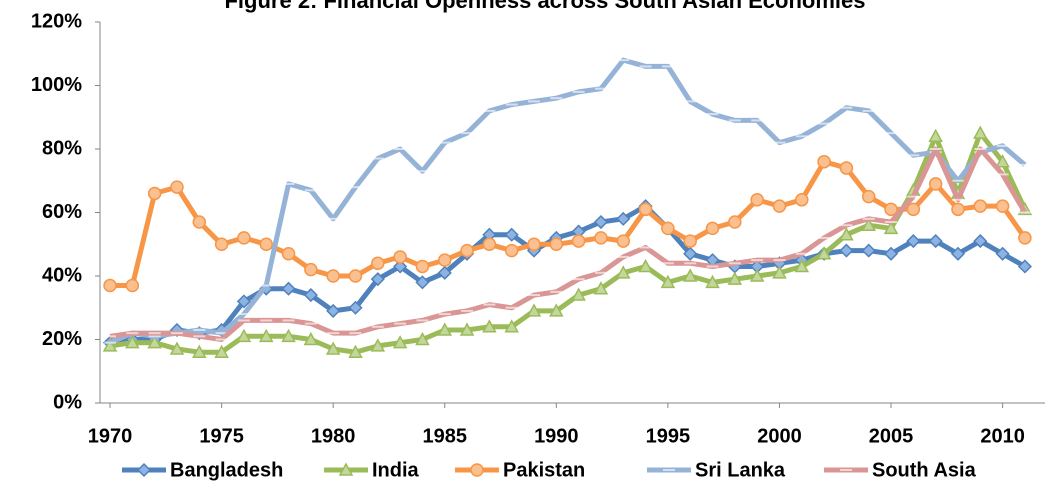  What do you see at coordinates (779, 436) in the screenshot?
I see `x-tick-label: 2000` at bounding box center [779, 436].